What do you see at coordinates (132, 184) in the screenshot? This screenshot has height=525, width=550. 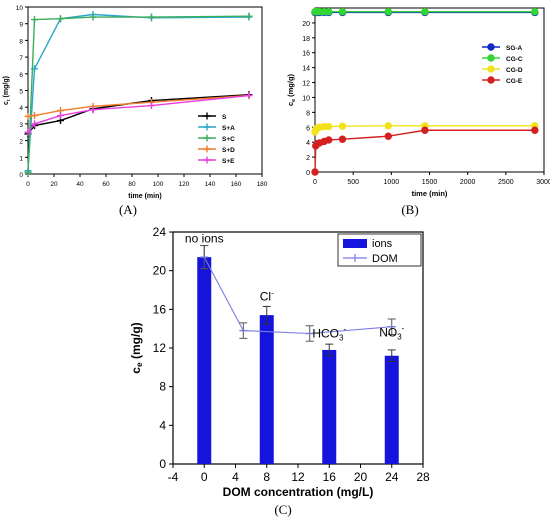 I see `x-tick-label: 80` at bounding box center [132, 184].